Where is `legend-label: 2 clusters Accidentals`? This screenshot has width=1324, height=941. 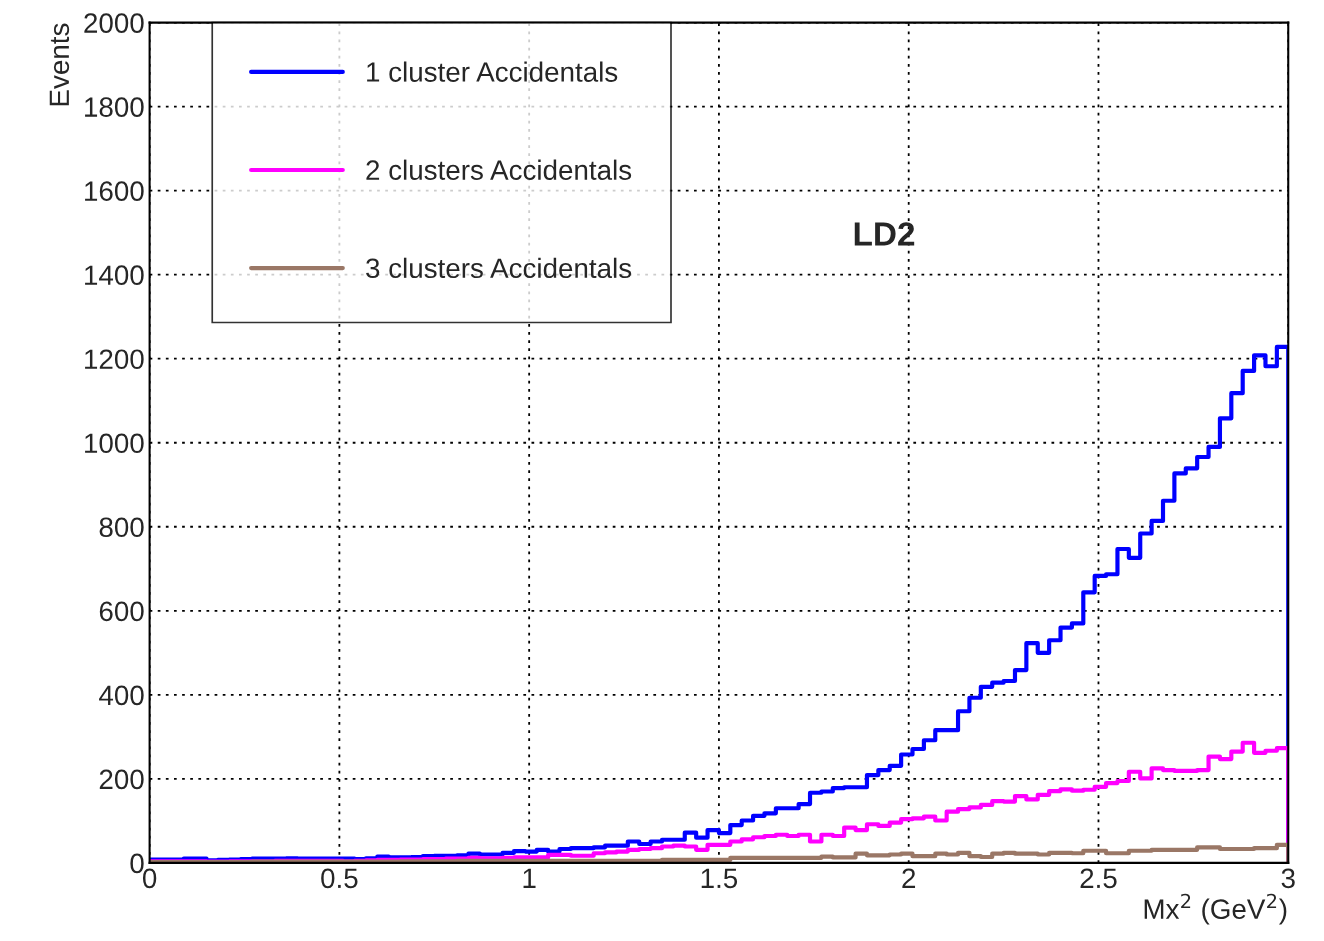 legend-label: 2 clusters Accidentals is located at coordinates (499, 169).